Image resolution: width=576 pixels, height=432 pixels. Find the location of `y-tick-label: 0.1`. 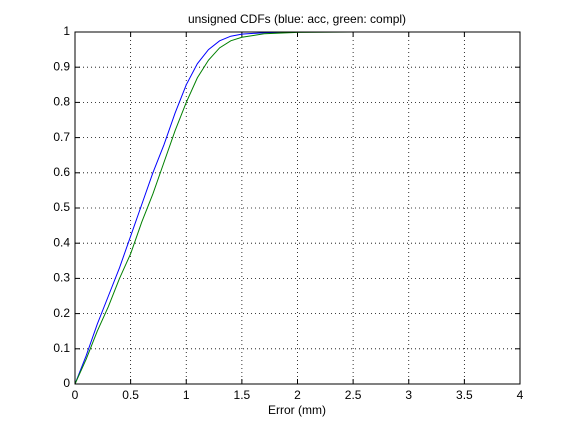

y-tick-label: 0.1 is located at coordinates (61, 348).